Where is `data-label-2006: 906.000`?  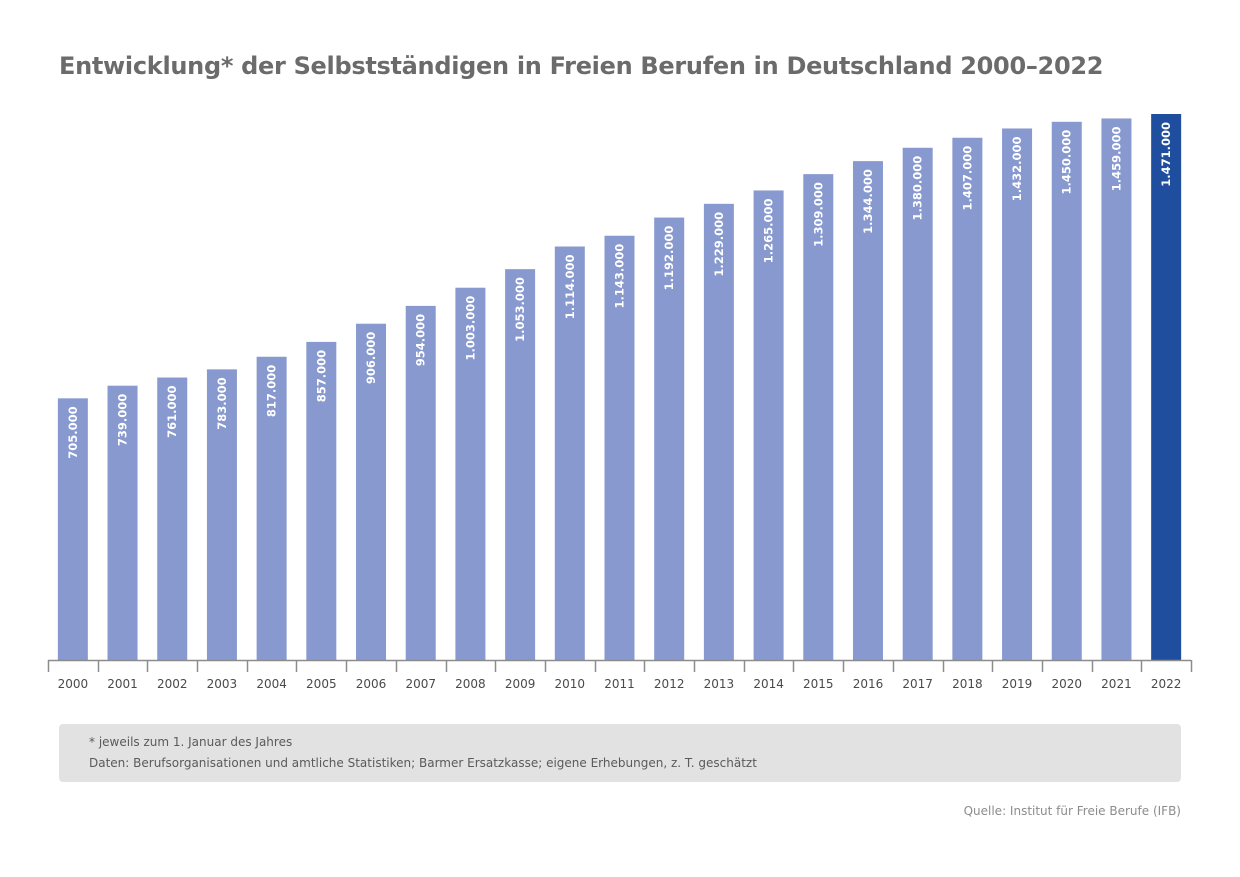
data-label-2006: 906.000 is located at coordinates (371, 358).